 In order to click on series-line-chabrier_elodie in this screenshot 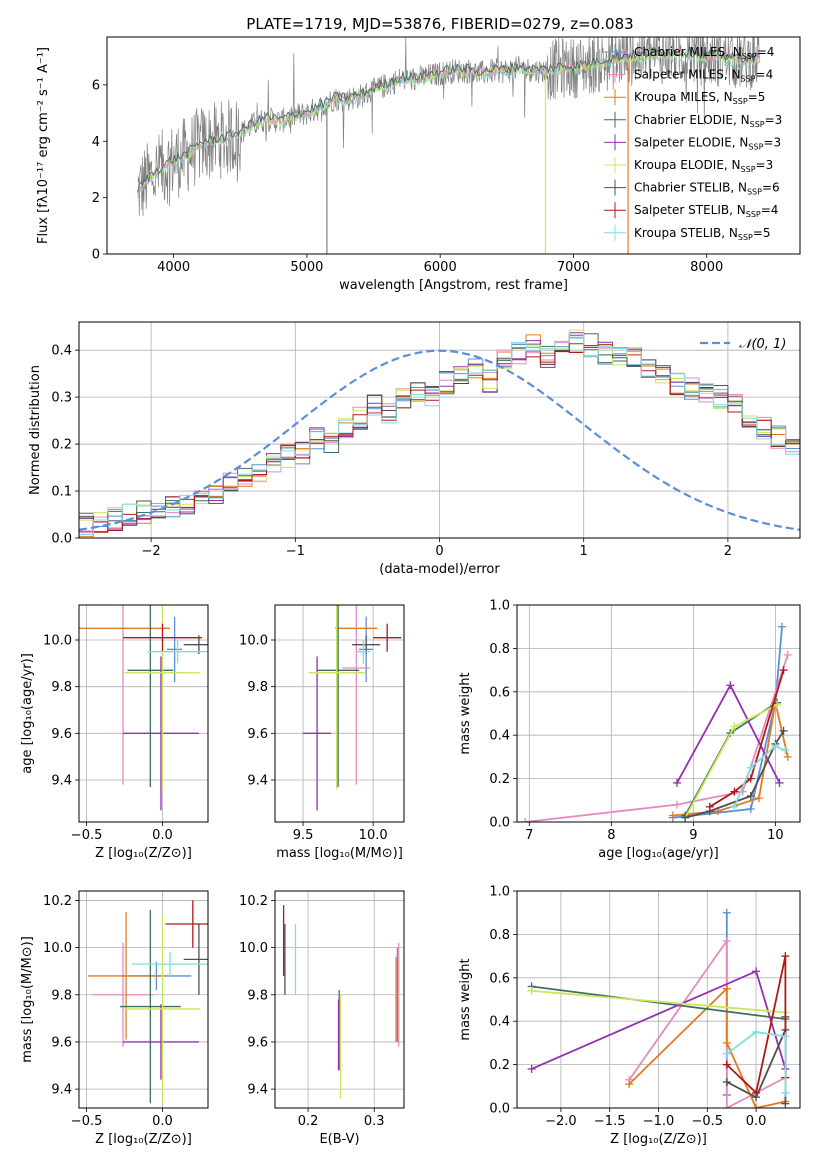, I will do `click(658, 1002)`.